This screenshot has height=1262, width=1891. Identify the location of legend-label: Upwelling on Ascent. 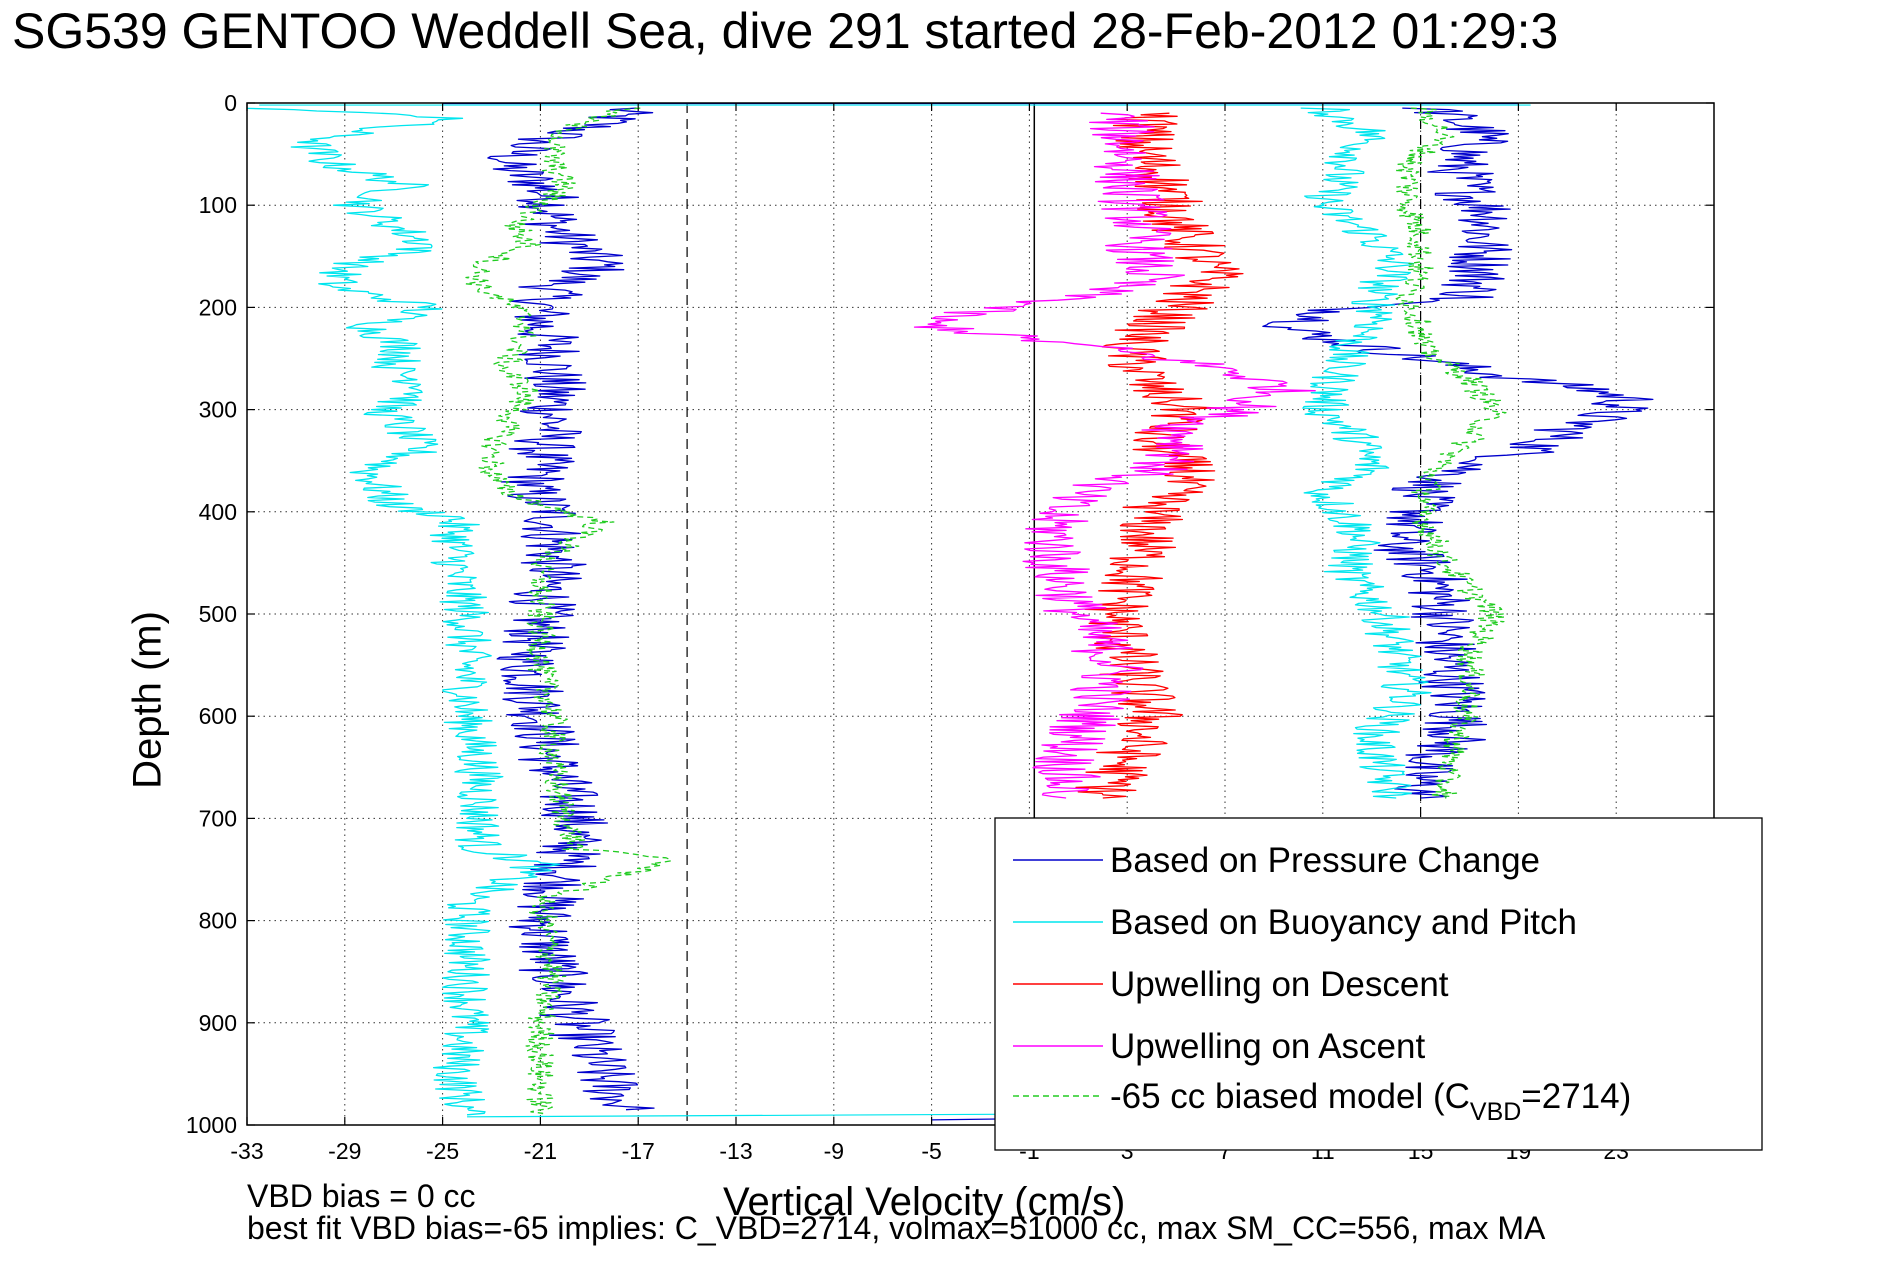
(1267, 1046).